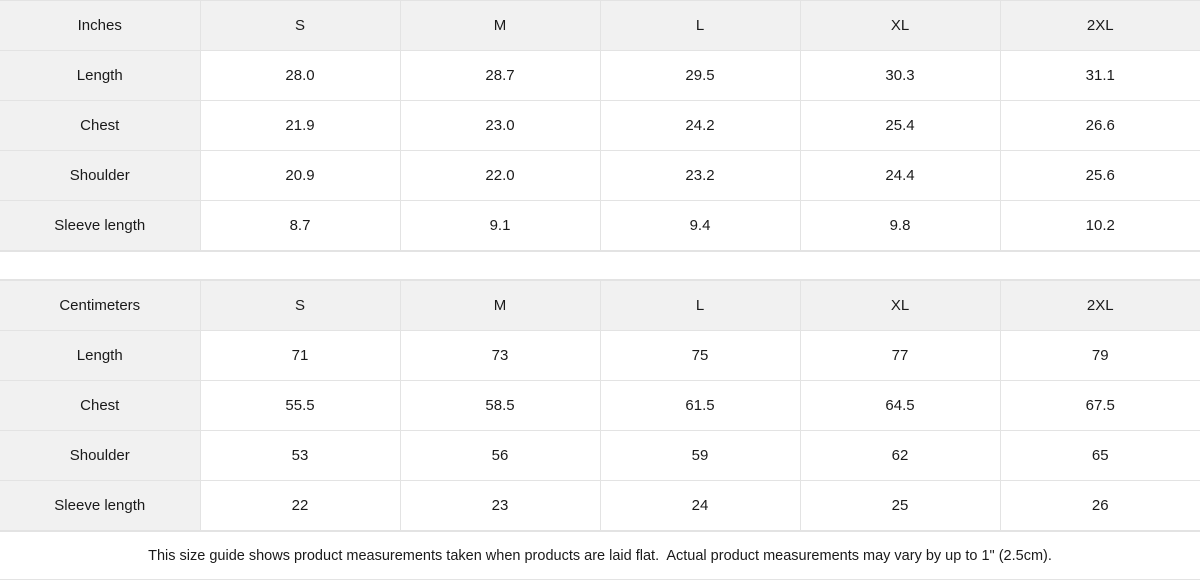 The height and width of the screenshot is (580, 1200). Describe the element at coordinates (1100, 175) in the screenshot. I see `cell-shoulder-2xl: 25.6` at that location.